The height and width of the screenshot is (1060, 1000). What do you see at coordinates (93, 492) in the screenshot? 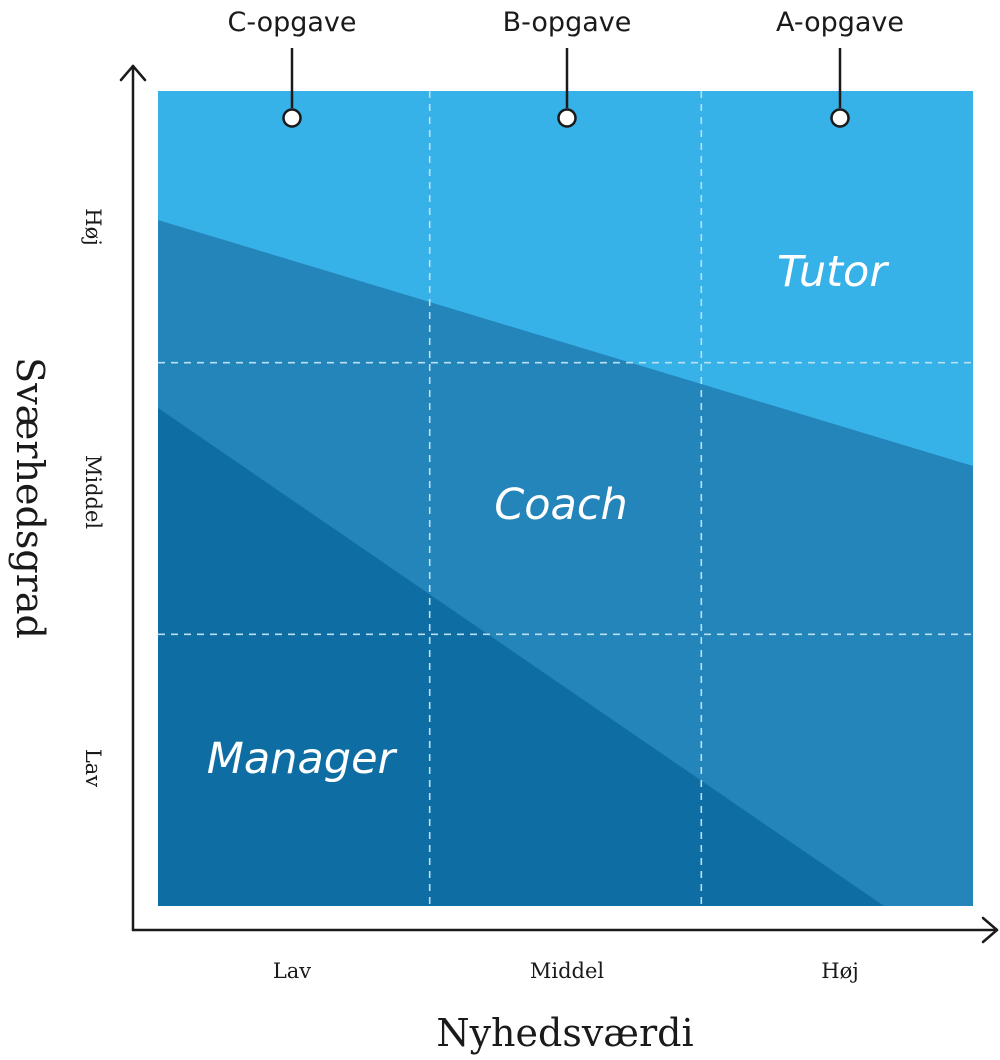
I see `y-tick-middel: Middel` at bounding box center [93, 492].